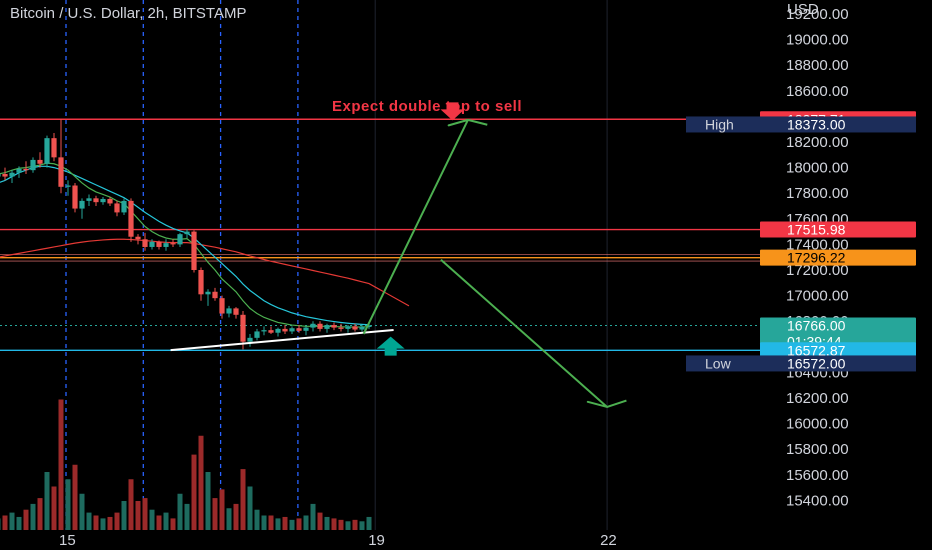 Image resolution: width=932 pixels, height=550 pixels. What do you see at coordinates (427, 106) in the screenshot?
I see `annotation-text: Expect double top to sell` at bounding box center [427, 106].